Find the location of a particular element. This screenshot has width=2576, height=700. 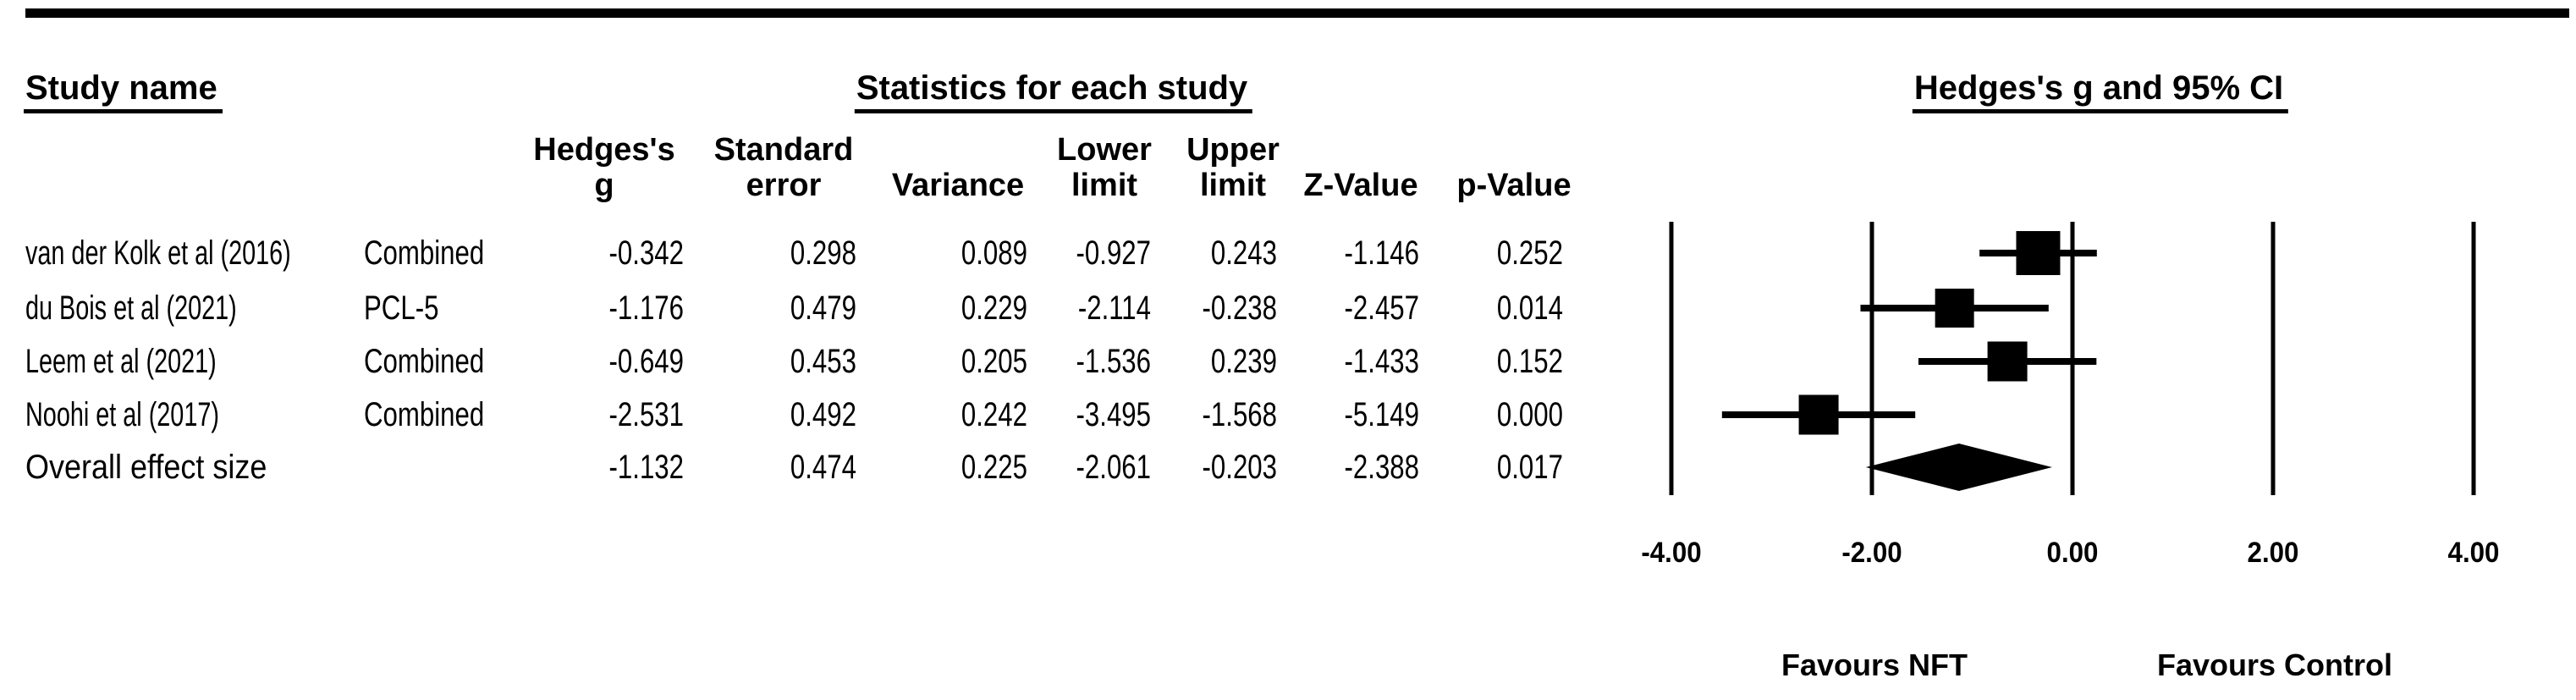

column-header: Lower limit is located at coordinates (1104, 168).